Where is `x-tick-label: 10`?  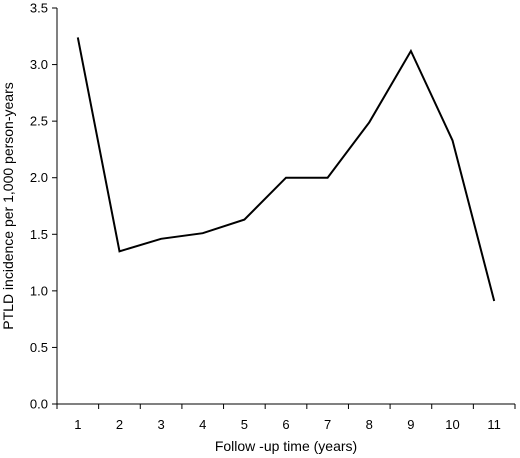 x-tick-label: 10 is located at coordinates (452, 424).